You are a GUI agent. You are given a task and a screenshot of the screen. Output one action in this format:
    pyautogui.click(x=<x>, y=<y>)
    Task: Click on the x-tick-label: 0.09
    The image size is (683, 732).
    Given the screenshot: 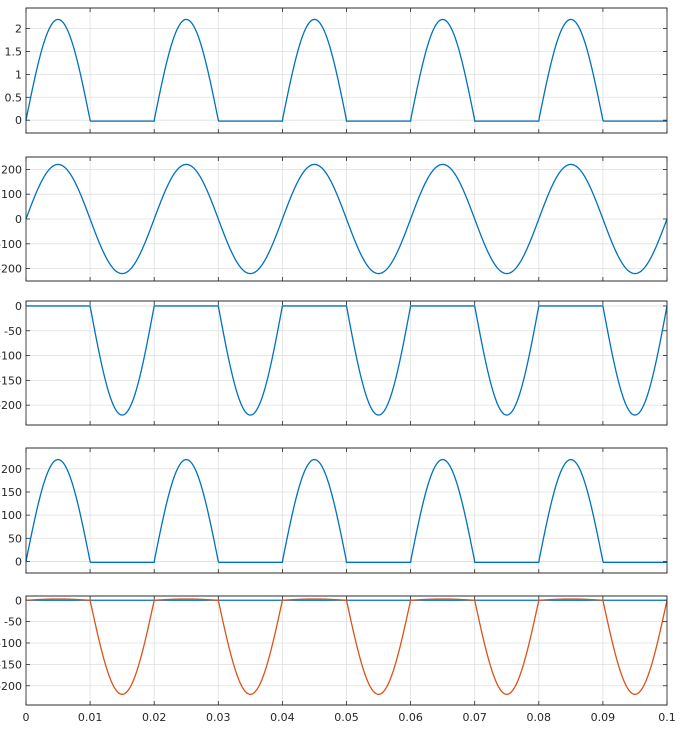 What is the action you would take?
    pyautogui.click(x=603, y=717)
    